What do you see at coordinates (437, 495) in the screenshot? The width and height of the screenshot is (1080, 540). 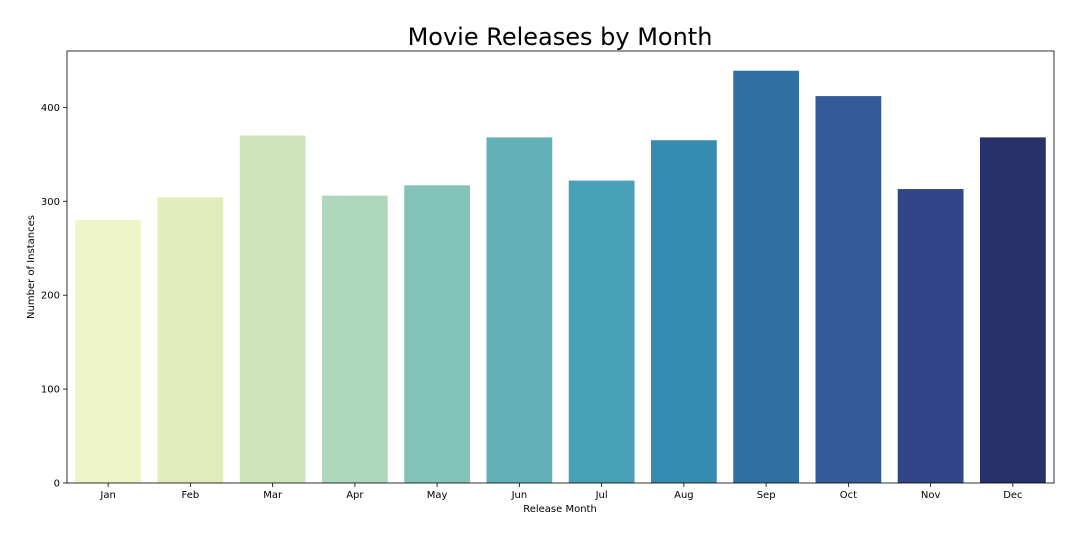 I see `x-tick-label: May` at bounding box center [437, 495].